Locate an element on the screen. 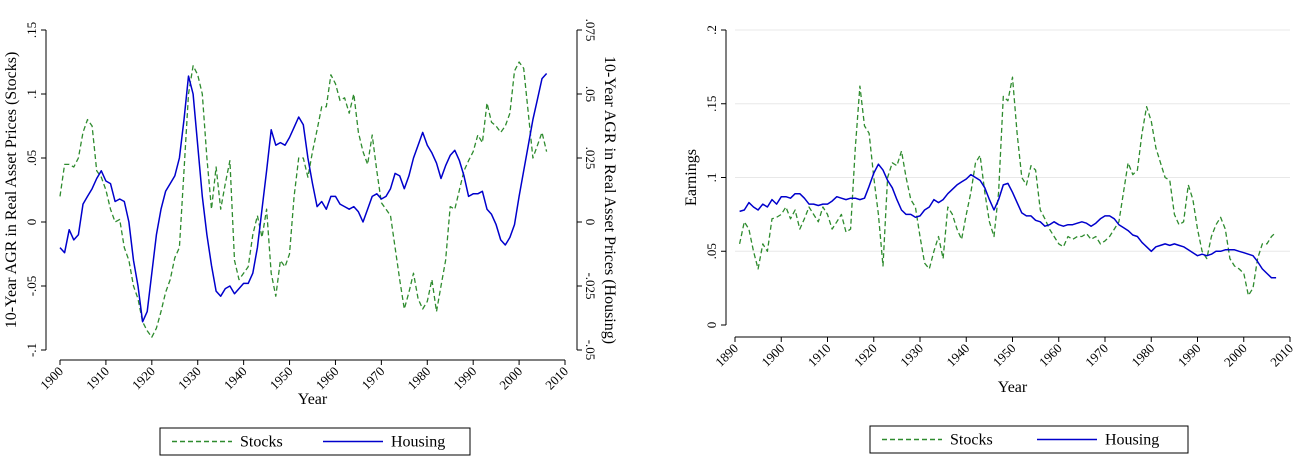 Image resolution: width=1304 pixels, height=462 pixels. y-tick-label: -.05 is located at coordinates (31, 286).